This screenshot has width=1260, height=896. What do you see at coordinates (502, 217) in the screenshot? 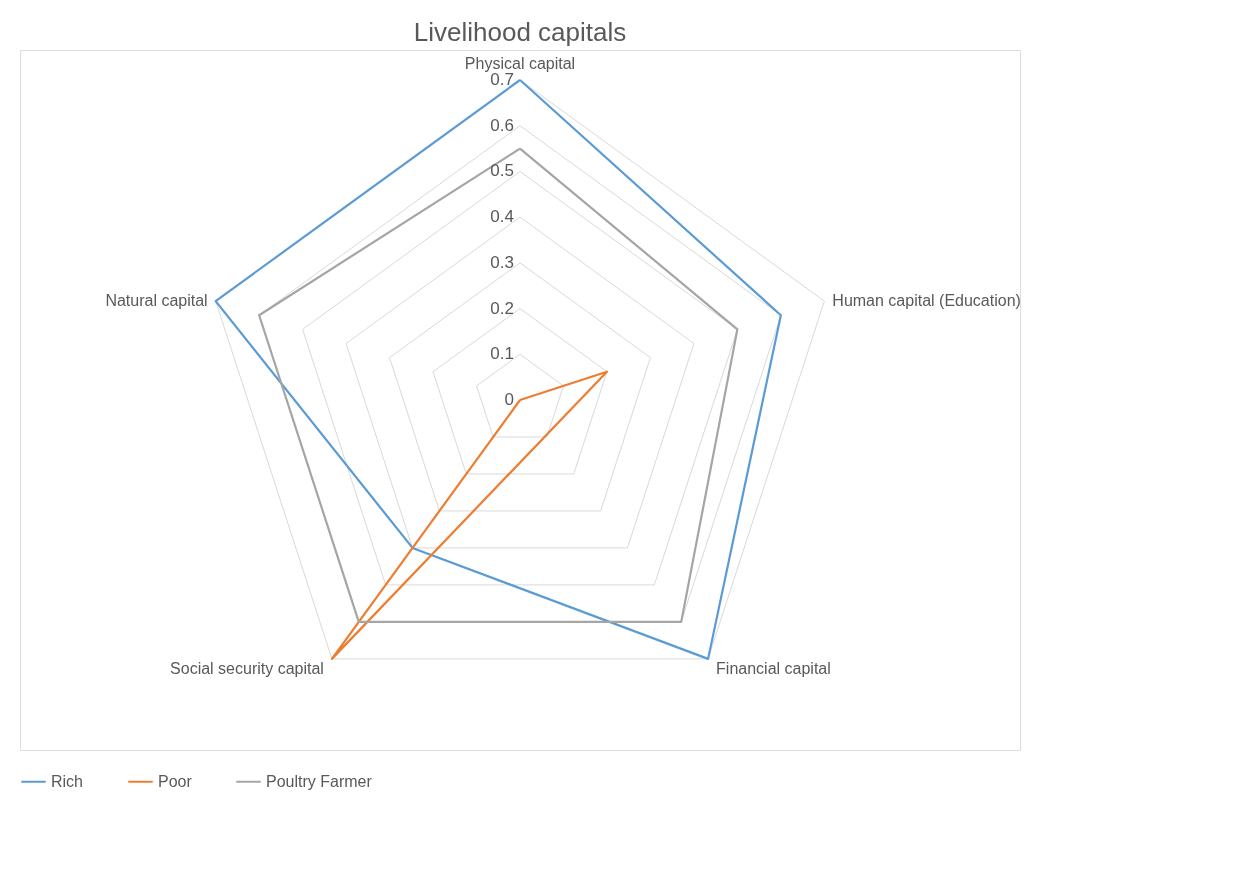
I see `y-tick-label: 0.4` at bounding box center [502, 217].